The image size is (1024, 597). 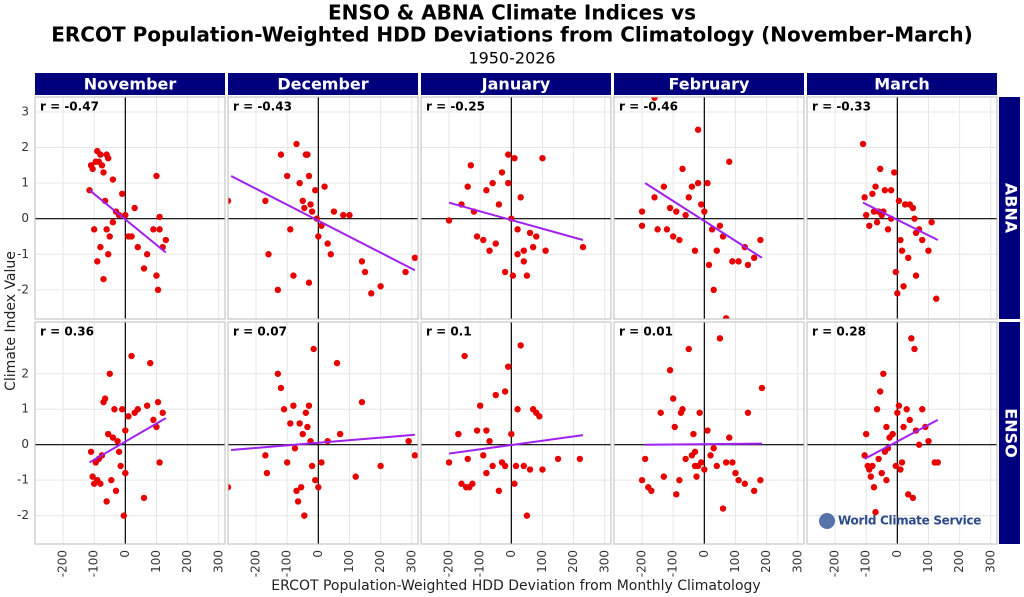 What do you see at coordinates (322, 84) in the screenshot?
I see `column-label: December` at bounding box center [322, 84].